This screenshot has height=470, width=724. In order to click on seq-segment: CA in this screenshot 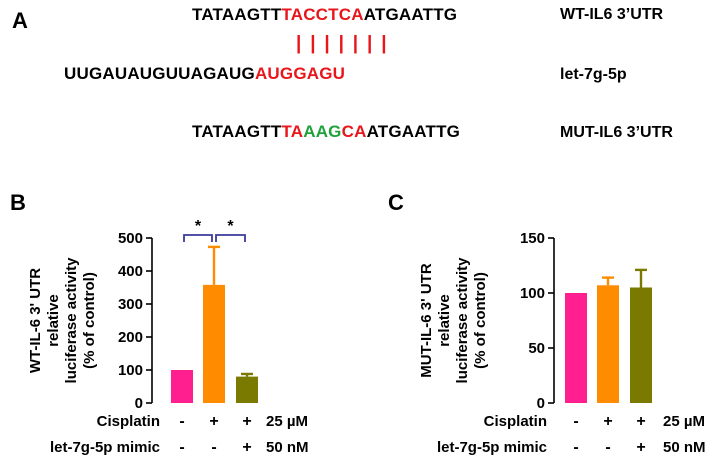, I will do `click(354, 131)`.